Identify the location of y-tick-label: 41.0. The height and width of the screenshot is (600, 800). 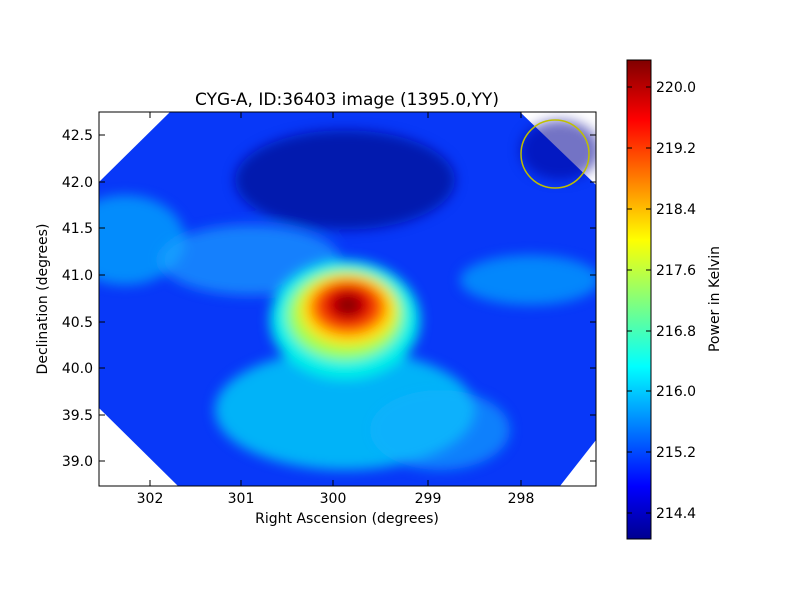
(77, 276).